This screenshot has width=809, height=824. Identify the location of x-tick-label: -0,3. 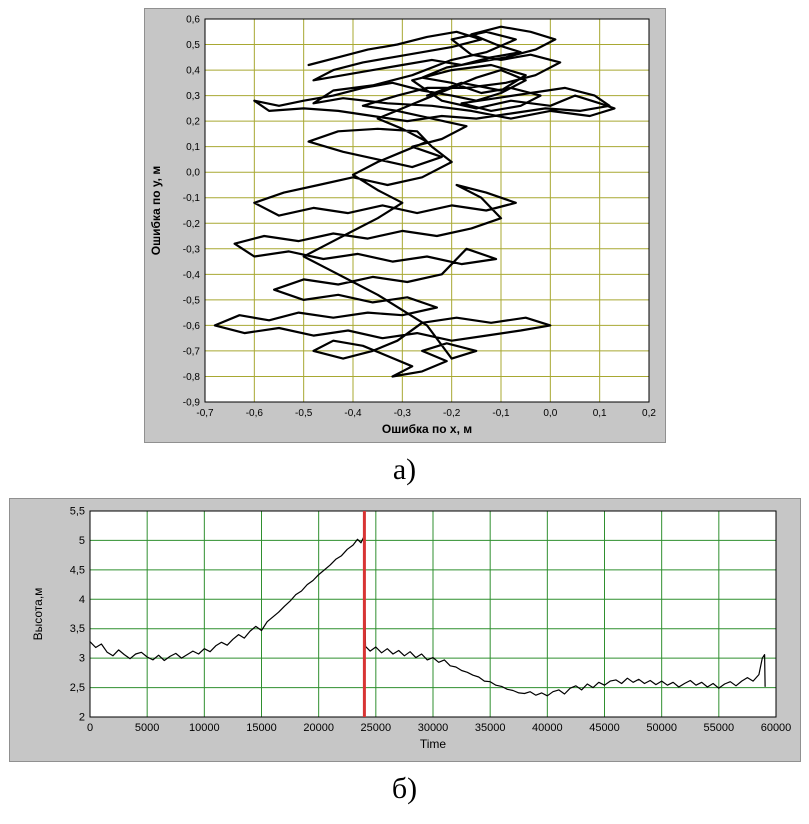
(402, 413).